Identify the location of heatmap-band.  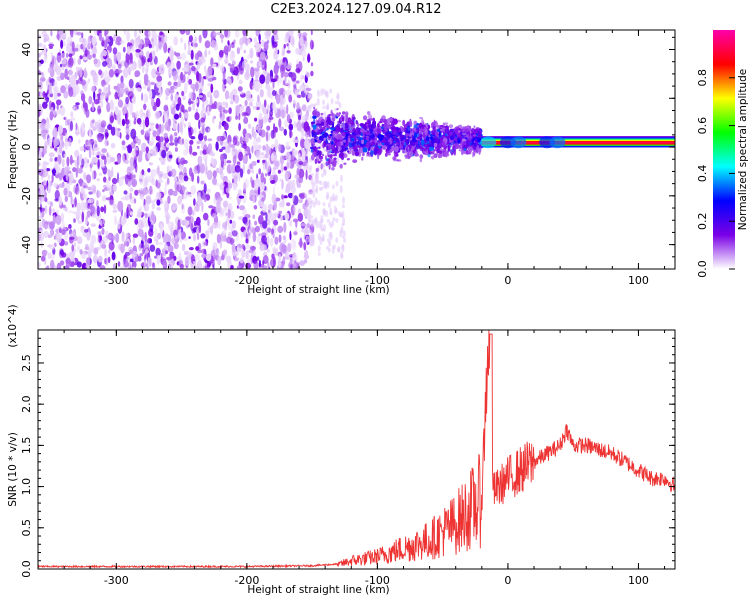
(578, 137).